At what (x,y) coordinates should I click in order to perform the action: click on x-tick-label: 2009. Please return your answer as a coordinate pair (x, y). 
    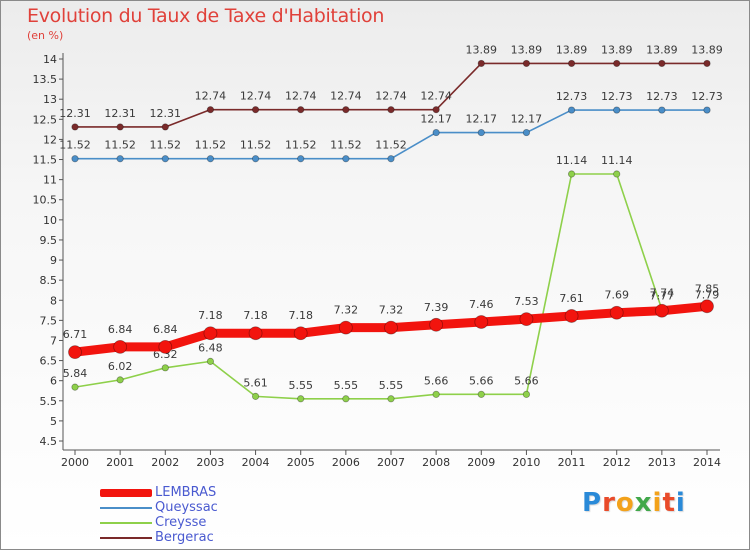
    Looking at the image, I should click on (481, 462).